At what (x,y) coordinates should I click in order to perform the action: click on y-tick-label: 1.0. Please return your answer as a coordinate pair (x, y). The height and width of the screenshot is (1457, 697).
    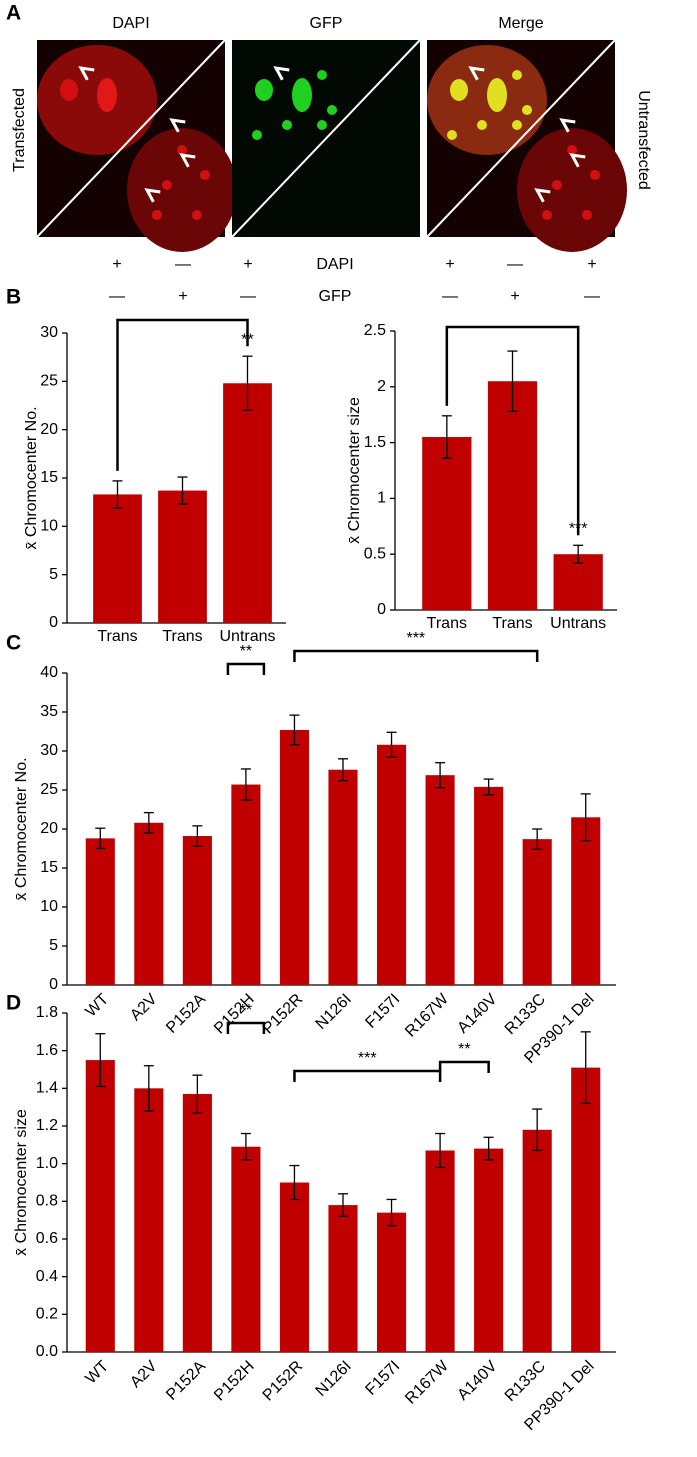
    Looking at the image, I should click on (47, 1163).